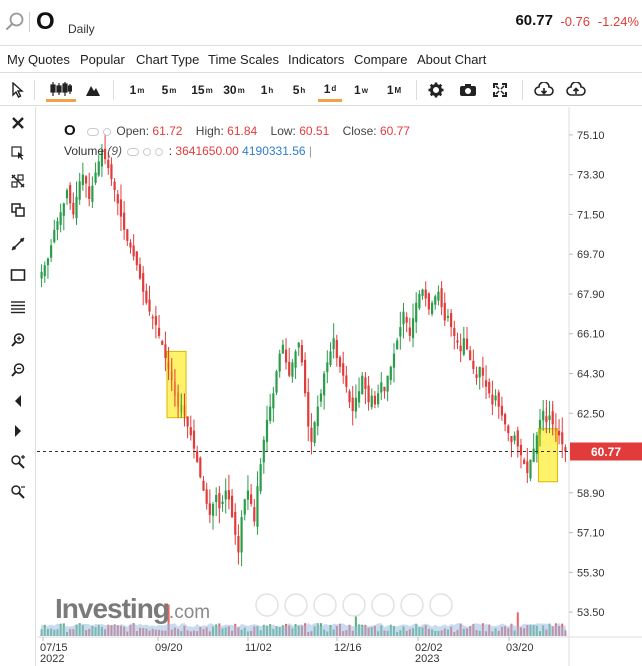 Image resolution: width=642 pixels, height=666 pixels. Describe the element at coordinates (321, 22) in the screenshot. I see `quote-header: O Daily 60.77 -0.76 -1.24%` at that location.